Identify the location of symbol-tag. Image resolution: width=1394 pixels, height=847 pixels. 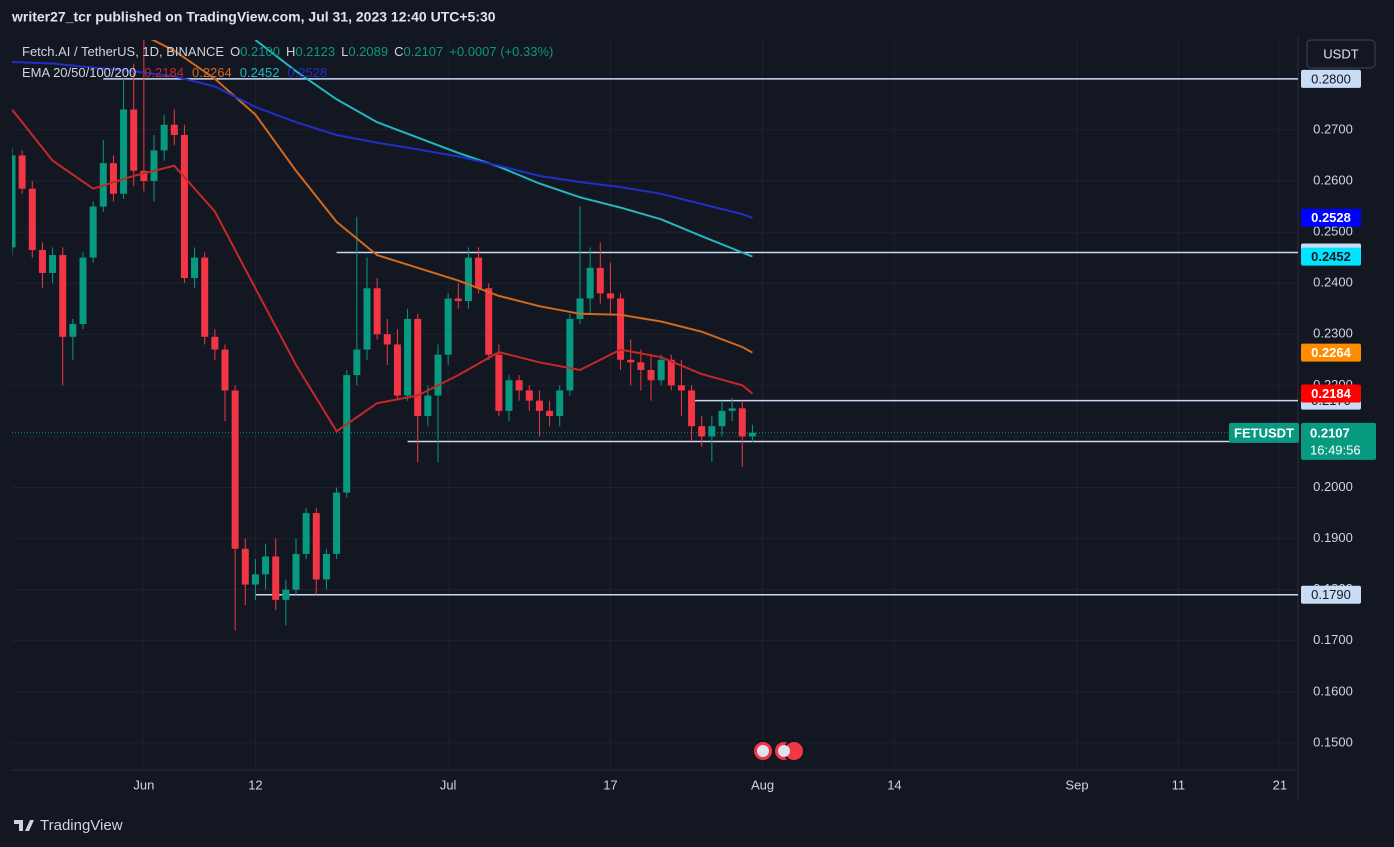
(1264, 432).